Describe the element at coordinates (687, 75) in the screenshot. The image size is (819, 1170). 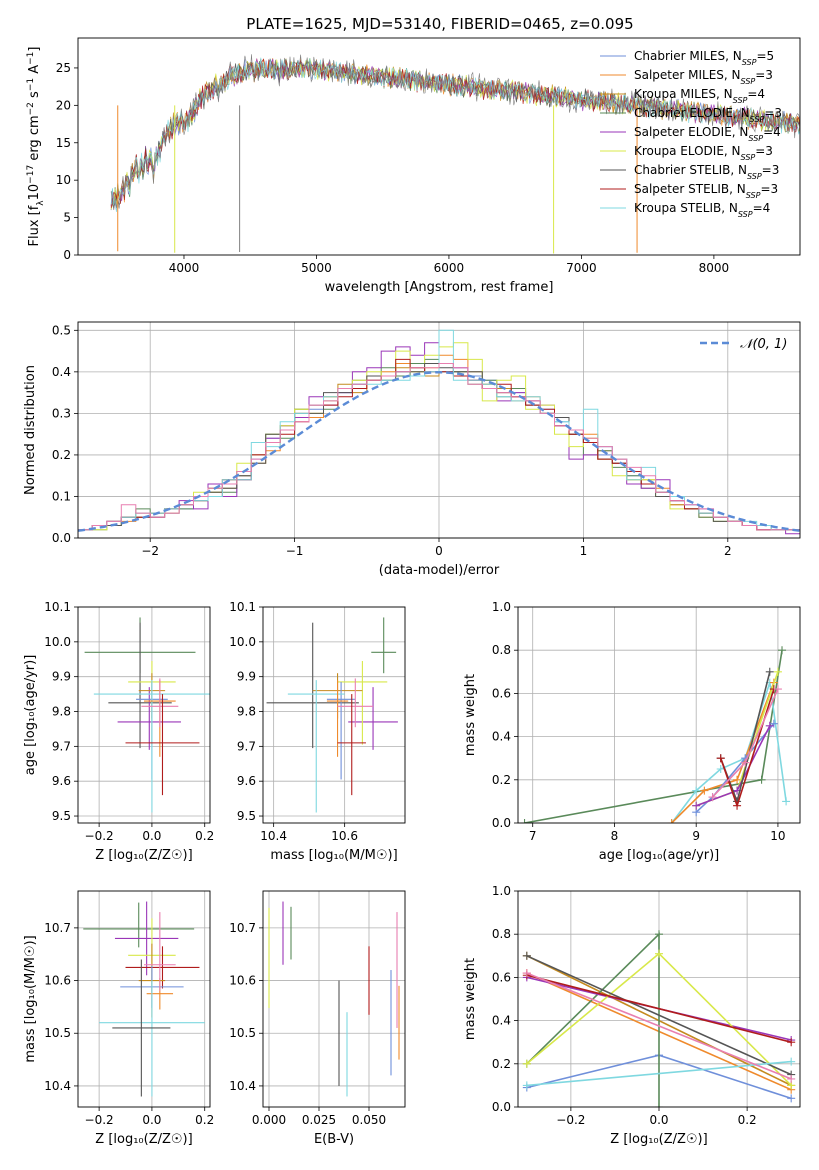
I see `legend-label-text: Salpeter MILES, N` at that location.